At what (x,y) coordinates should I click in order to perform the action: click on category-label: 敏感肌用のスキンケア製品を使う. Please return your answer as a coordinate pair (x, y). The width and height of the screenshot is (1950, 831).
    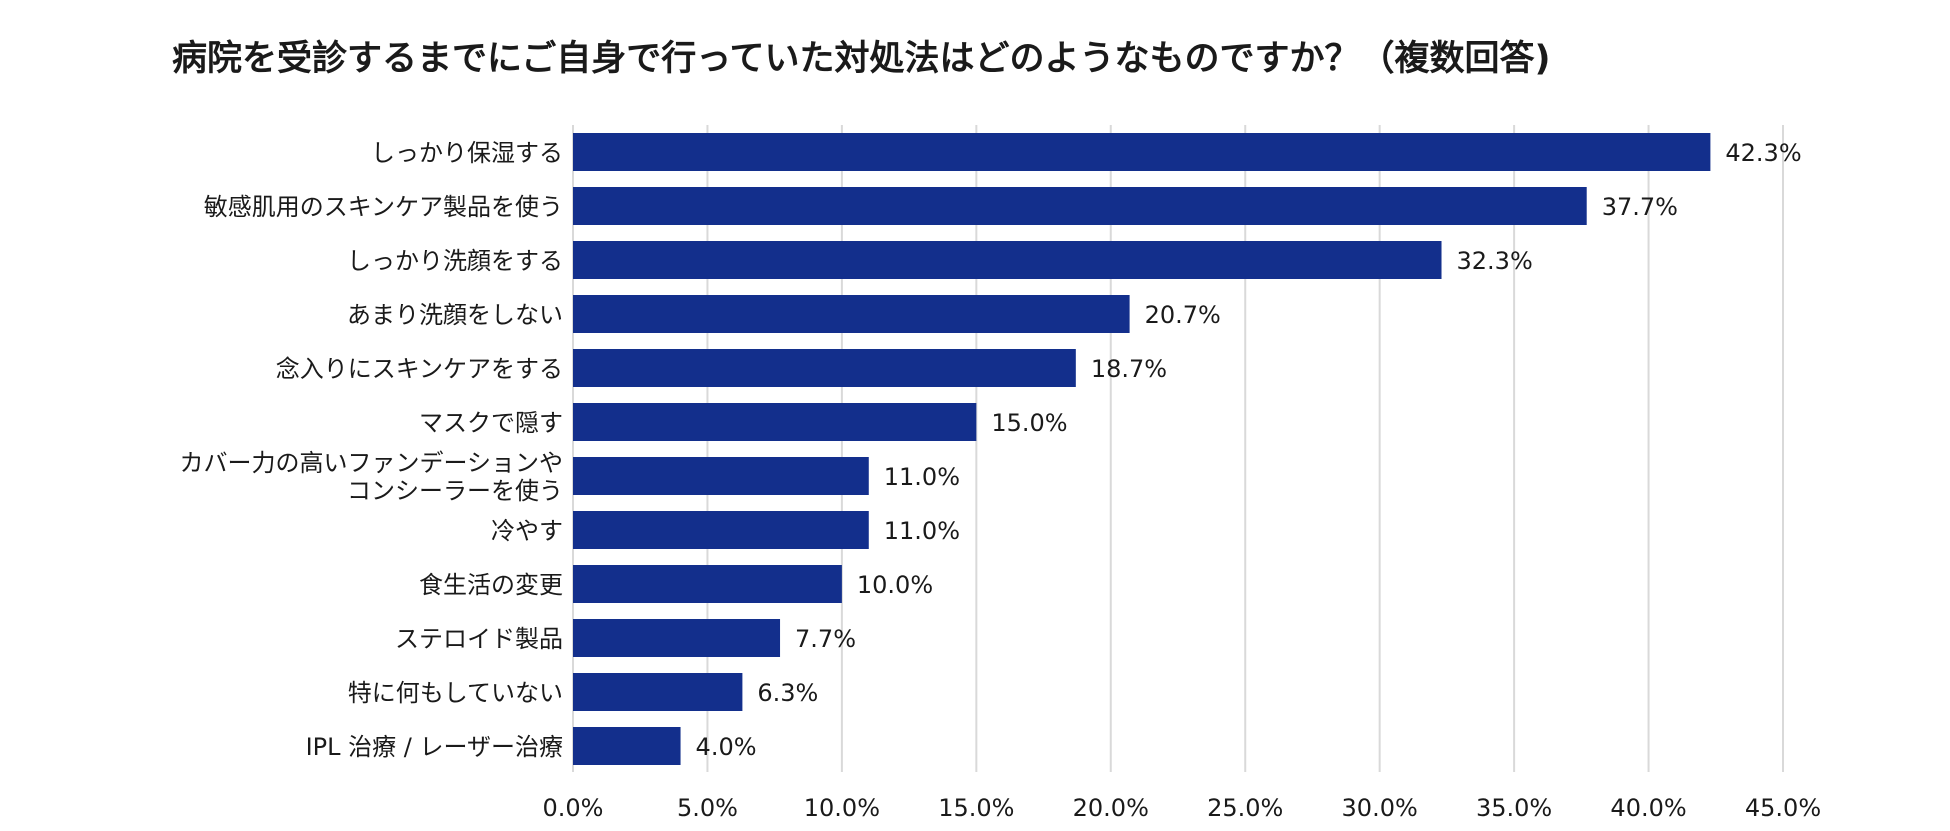
    Looking at the image, I should click on (383, 207).